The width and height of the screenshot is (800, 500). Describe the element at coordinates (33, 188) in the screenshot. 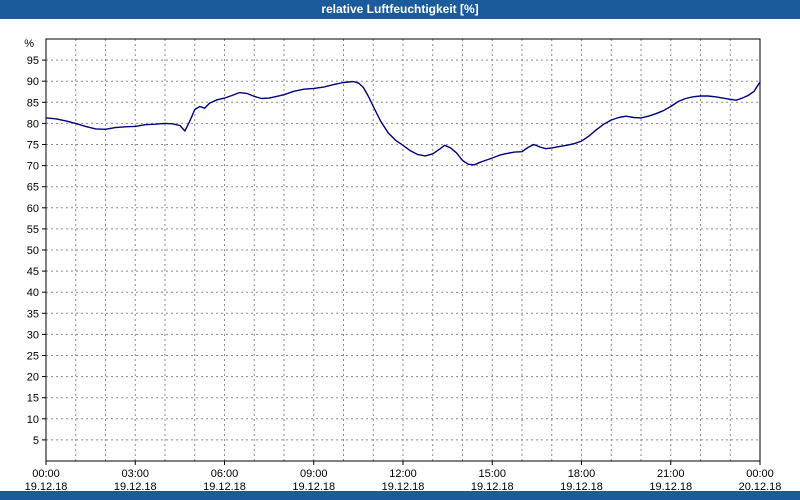

I see `y-tick-label: 65` at that location.